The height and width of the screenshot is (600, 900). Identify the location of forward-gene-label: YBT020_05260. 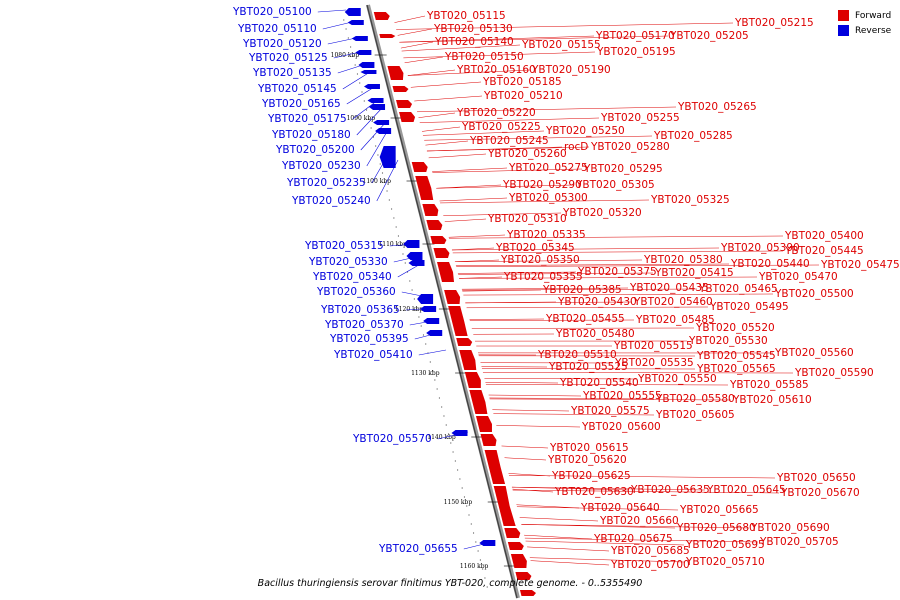
(527, 154).